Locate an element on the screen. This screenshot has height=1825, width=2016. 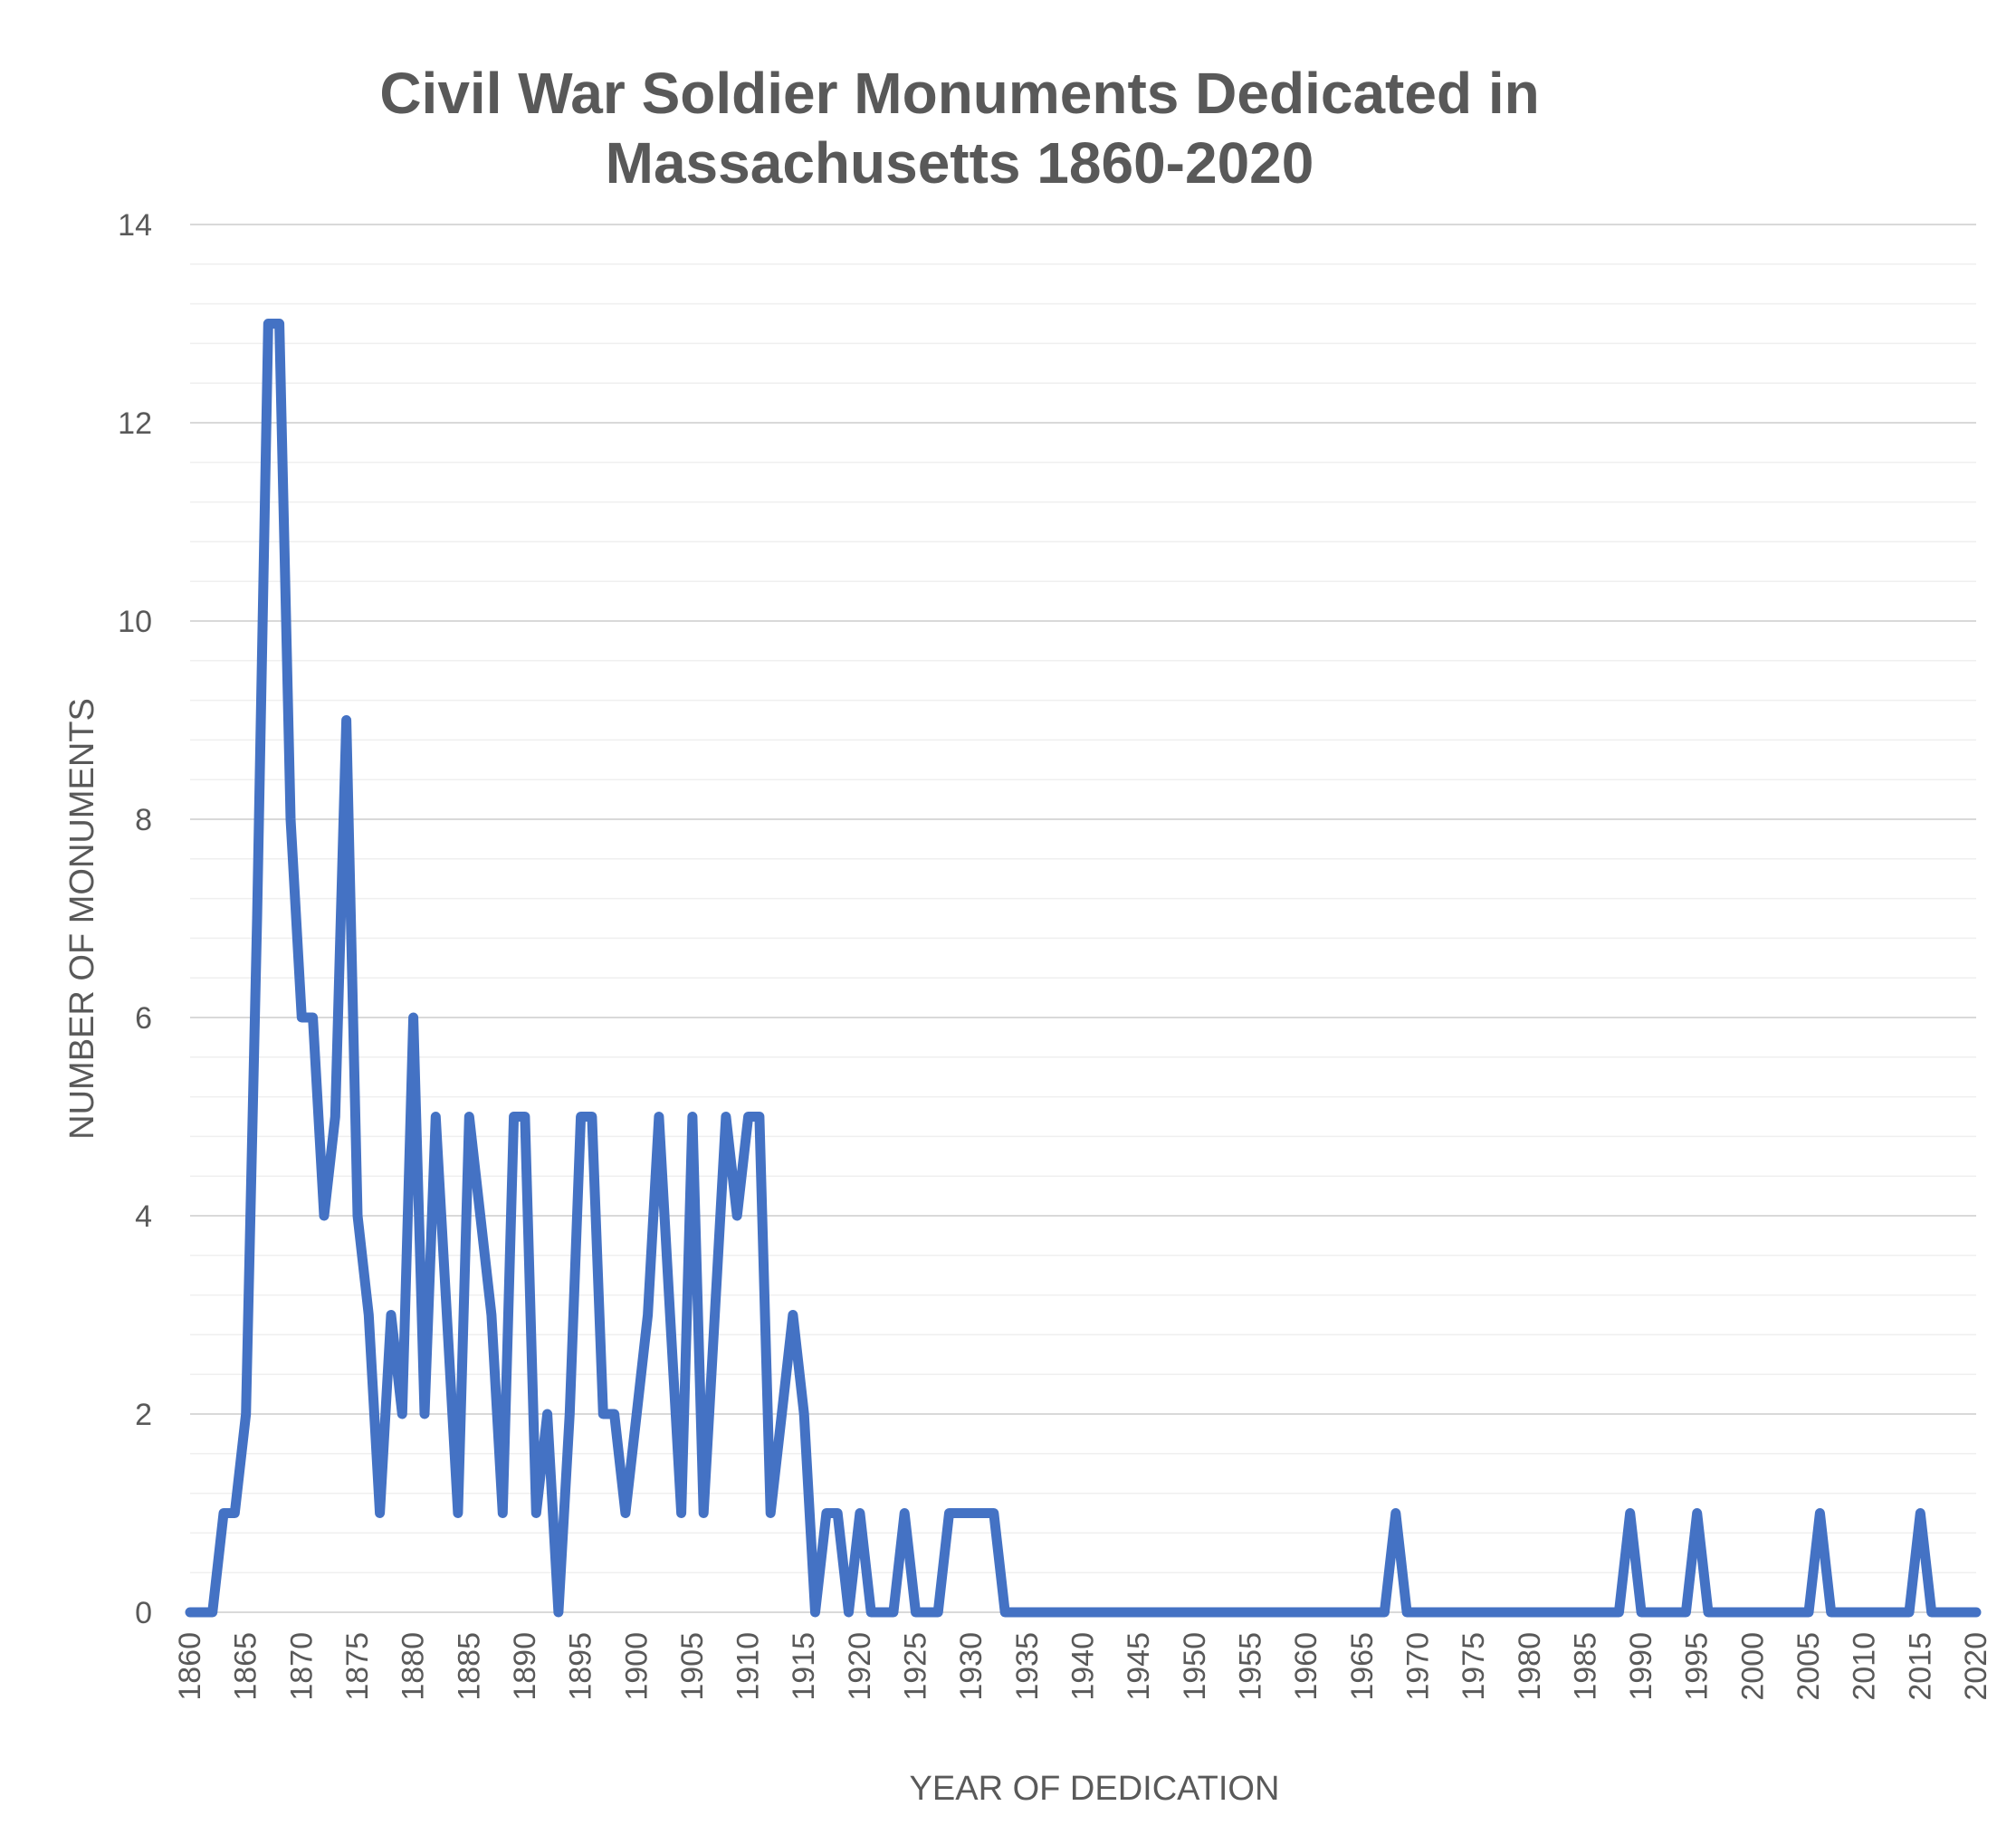
x-tick-label: 1860 is located at coordinates (190, 1667).